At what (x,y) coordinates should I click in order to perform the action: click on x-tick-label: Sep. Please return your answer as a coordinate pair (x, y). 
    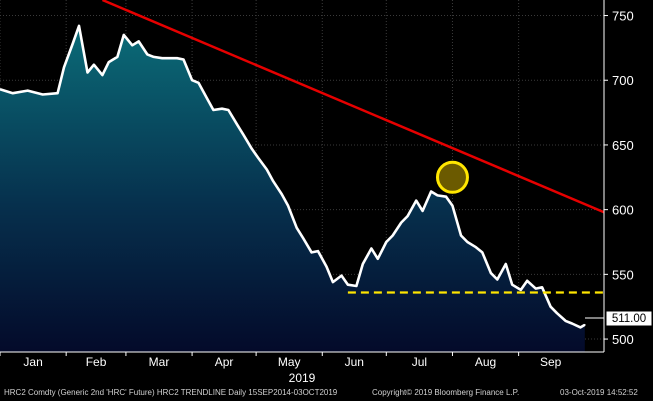
    Looking at the image, I should click on (551, 362).